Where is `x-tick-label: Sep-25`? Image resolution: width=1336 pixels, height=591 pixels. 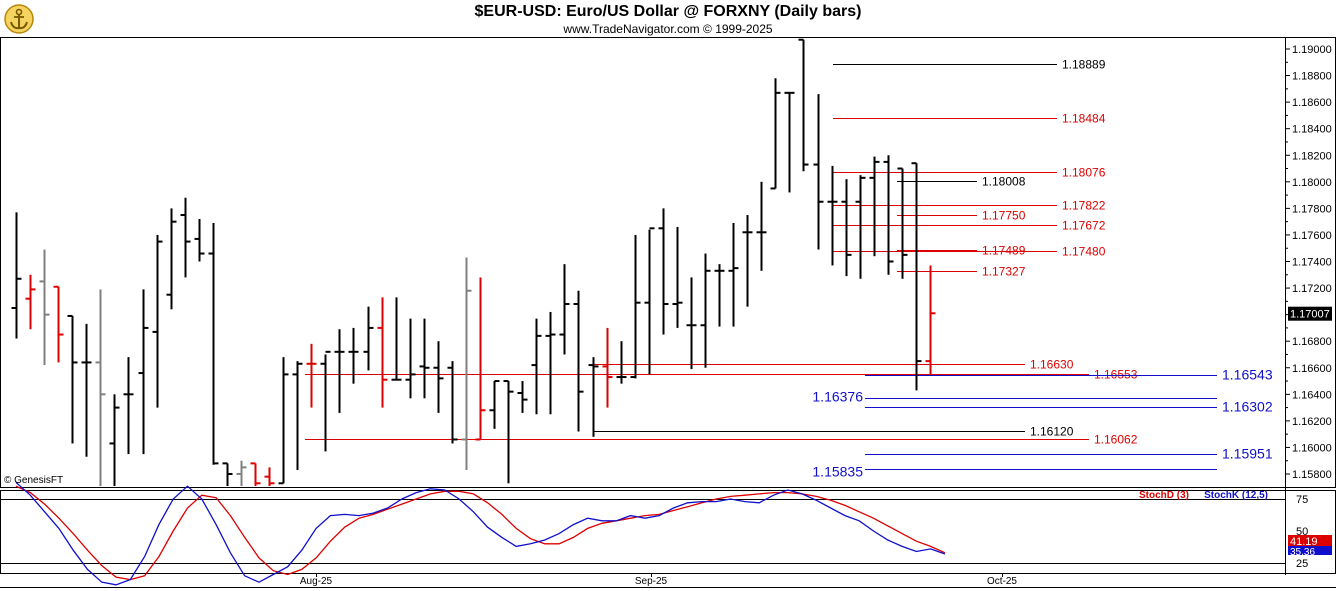 x-tick-label: Sep-25 is located at coordinates (651, 581).